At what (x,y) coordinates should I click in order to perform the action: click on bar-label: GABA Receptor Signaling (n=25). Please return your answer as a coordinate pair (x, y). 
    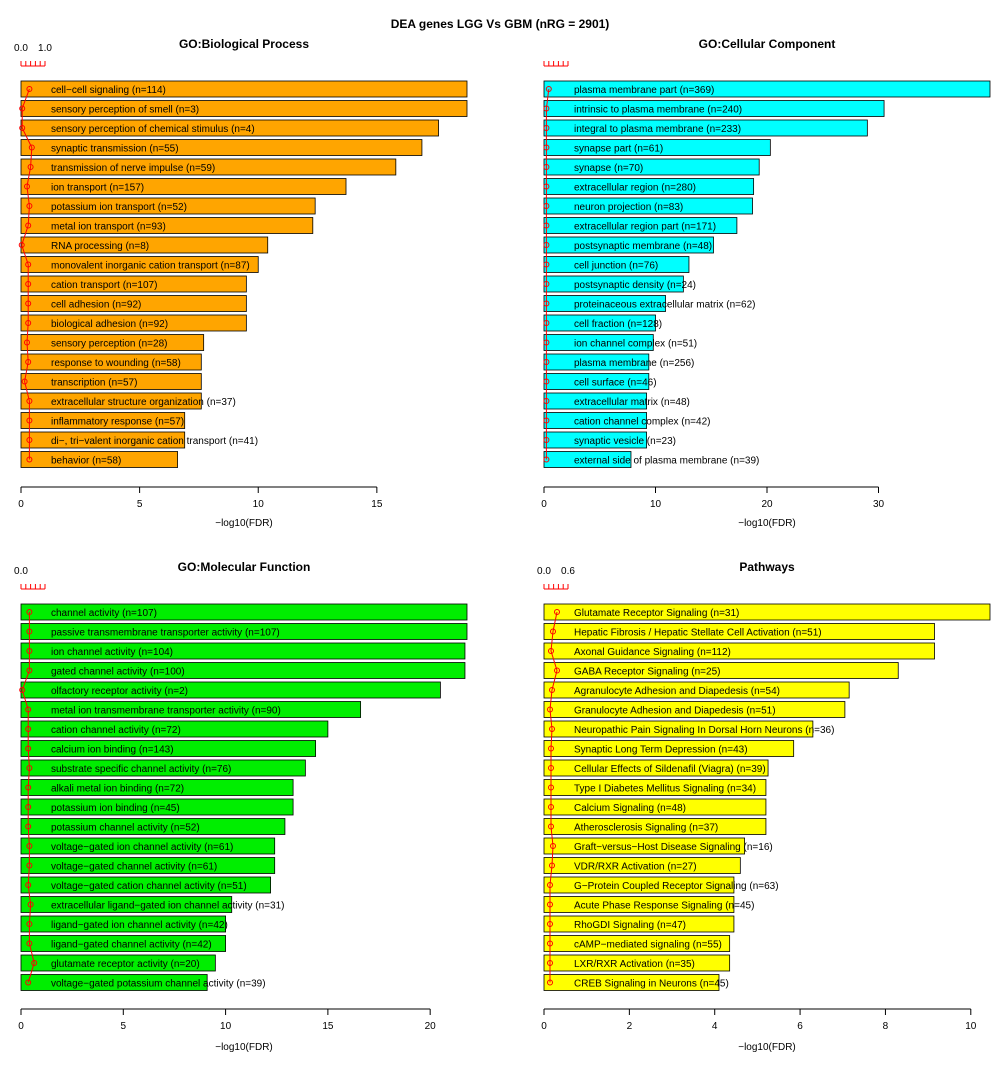
    Looking at the image, I should click on (647, 672).